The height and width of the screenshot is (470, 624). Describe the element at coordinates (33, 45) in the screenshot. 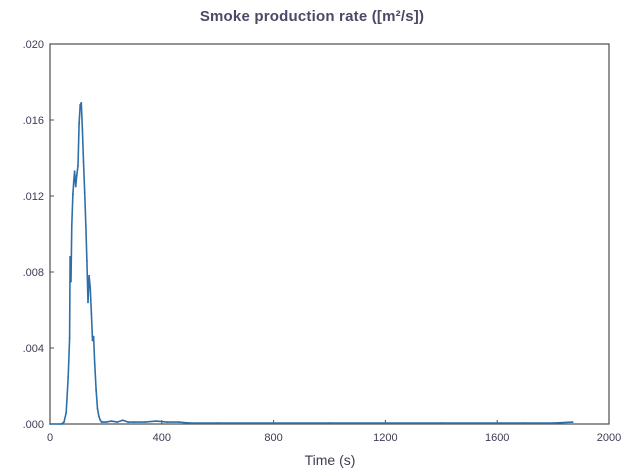

I see `y-tick-label: .020` at that location.